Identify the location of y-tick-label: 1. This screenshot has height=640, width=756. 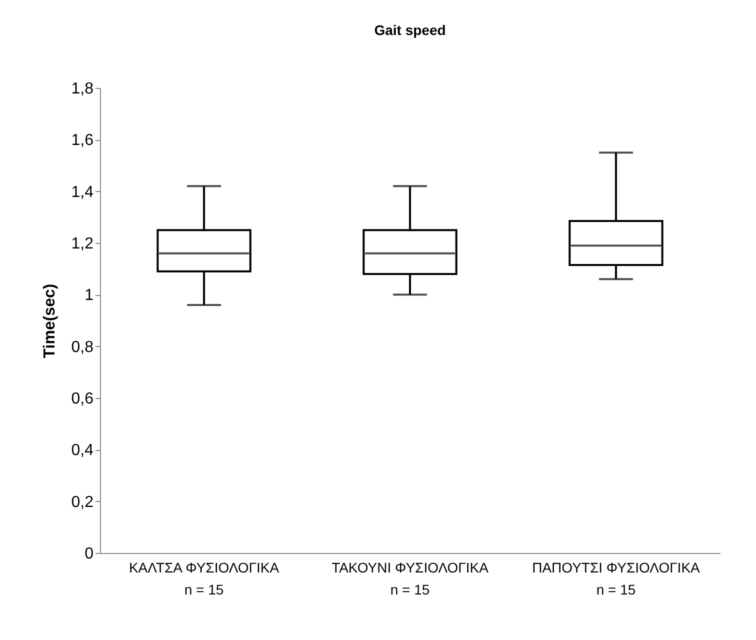
(89, 295).